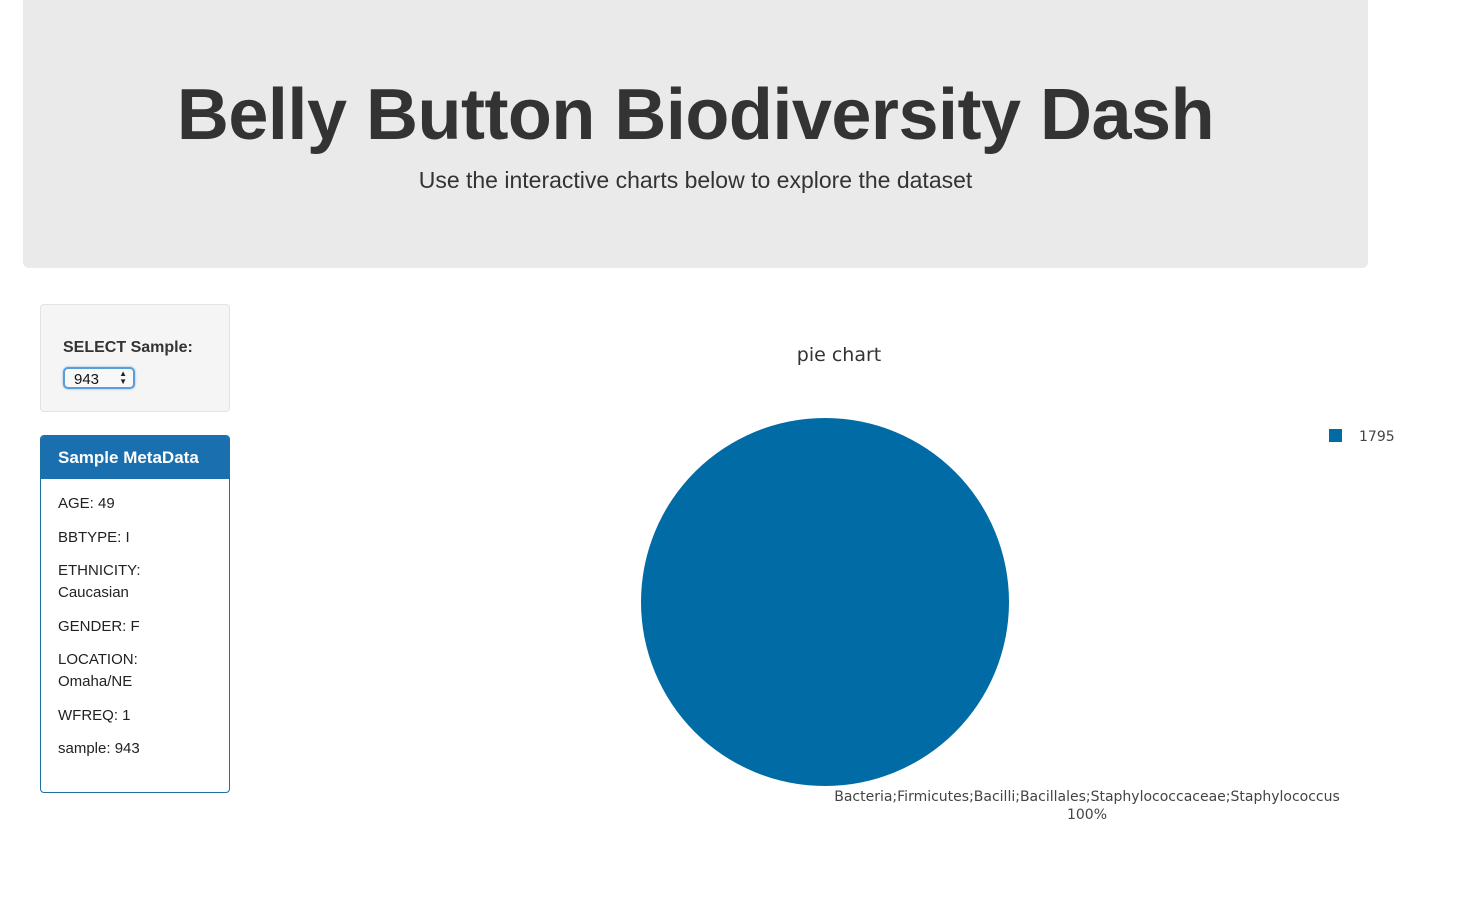 The width and height of the screenshot is (1463, 900). I want to click on sample-select-label: SELECT Sample:, so click(128, 347).